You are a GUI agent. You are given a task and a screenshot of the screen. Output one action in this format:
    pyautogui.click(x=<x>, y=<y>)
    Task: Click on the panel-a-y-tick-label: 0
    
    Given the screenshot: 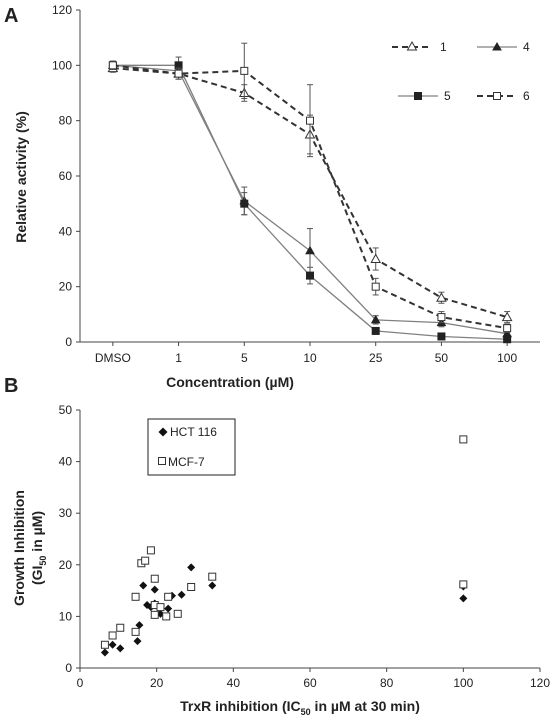 What is the action you would take?
    pyautogui.click(x=68, y=342)
    